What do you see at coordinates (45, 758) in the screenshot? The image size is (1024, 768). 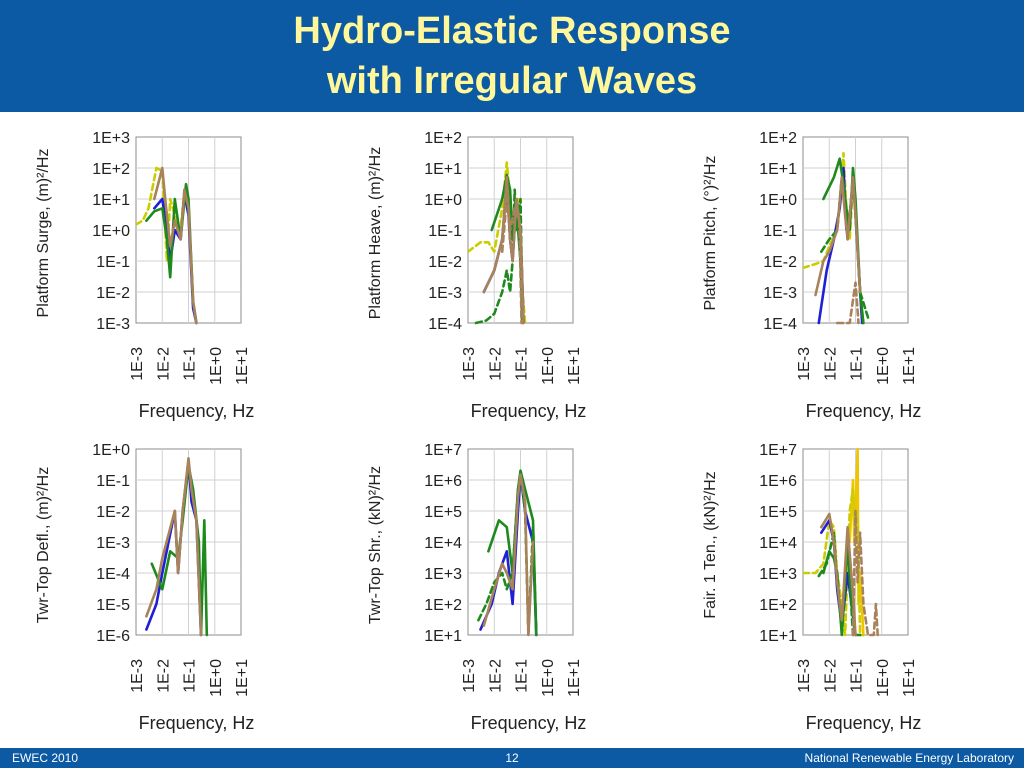 I see `footer-conference: EWEC 2010` at bounding box center [45, 758].